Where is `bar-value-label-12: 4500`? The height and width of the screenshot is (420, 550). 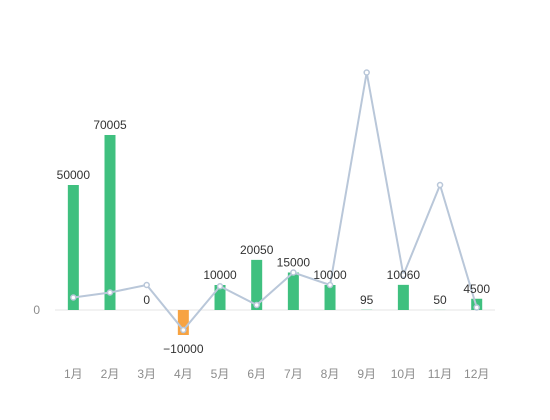
bar-value-label-12: 4500 is located at coordinates (476, 289).